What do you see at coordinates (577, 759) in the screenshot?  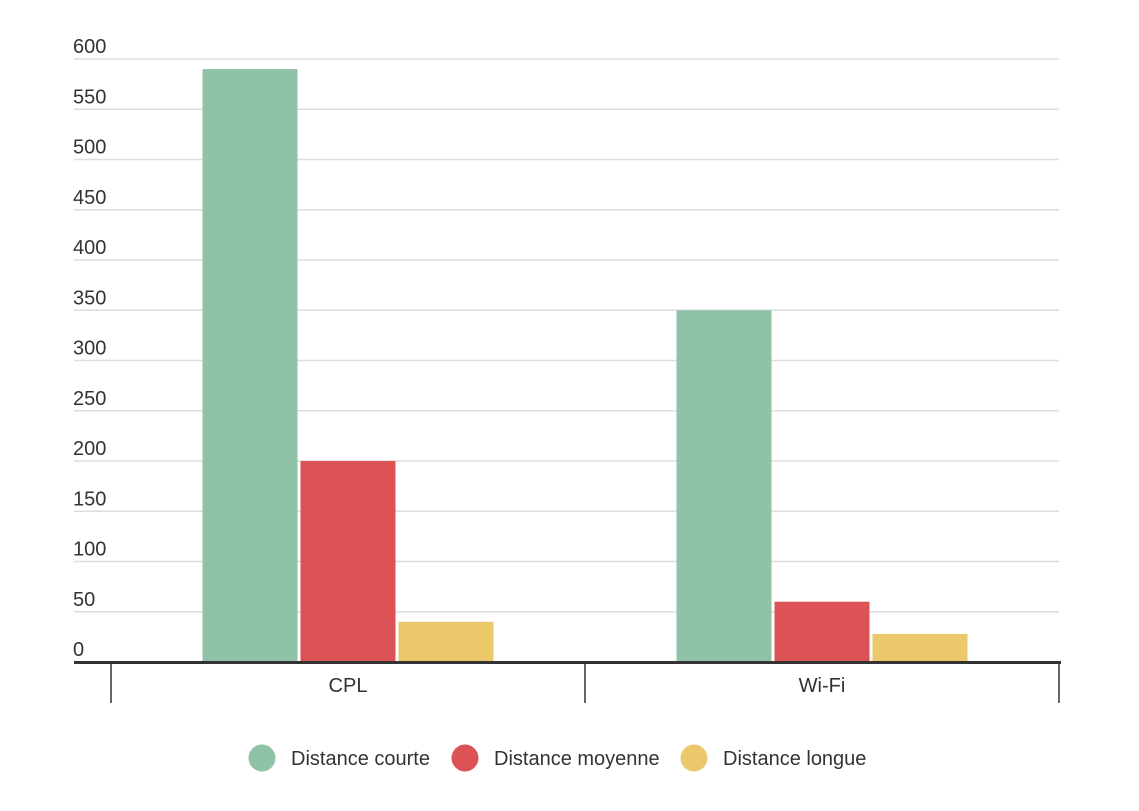 I see `legend-label: Distance moyenne` at bounding box center [577, 759].